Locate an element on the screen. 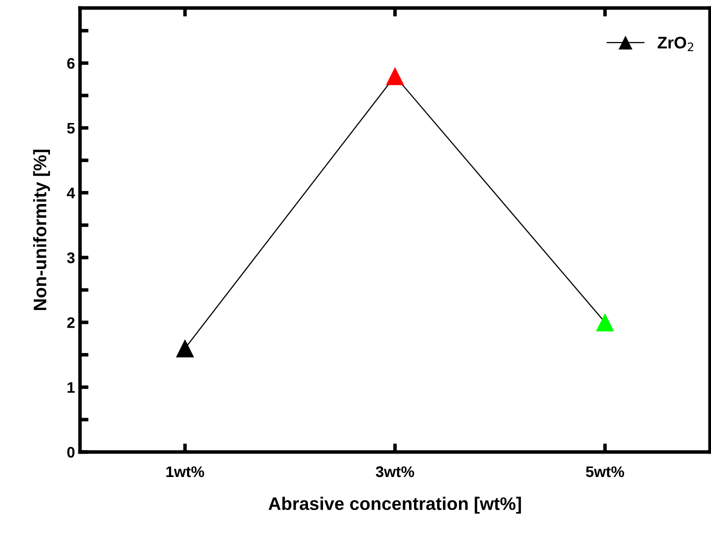 This screenshot has width=711, height=551. x-tick-label: 1wt% is located at coordinates (185, 472).